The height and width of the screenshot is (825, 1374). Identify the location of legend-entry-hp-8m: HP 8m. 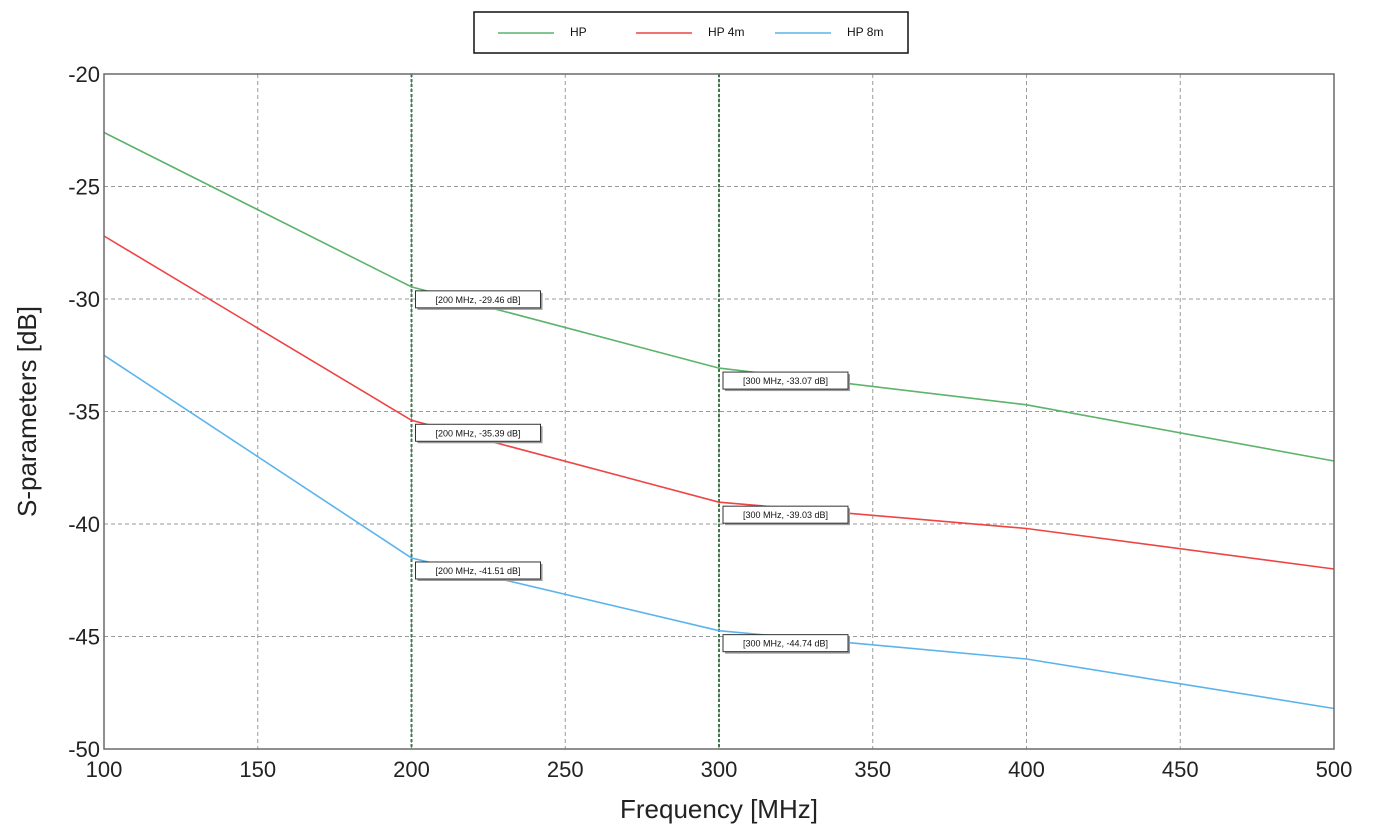
(829, 32).